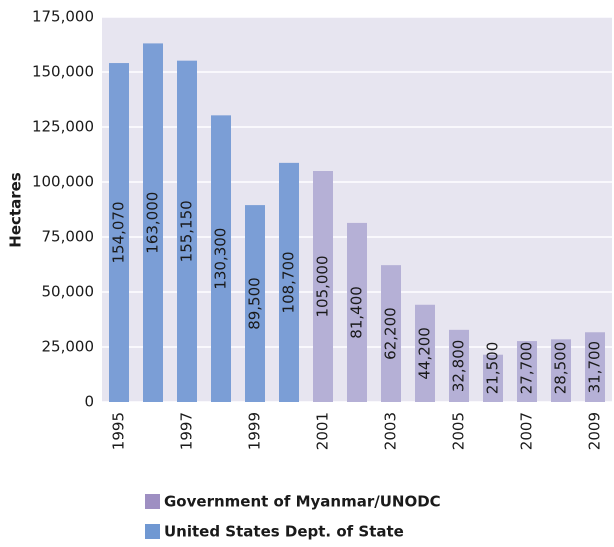 This screenshot has width=614, height=547. I want to click on value-label: 154,070, so click(119, 233).